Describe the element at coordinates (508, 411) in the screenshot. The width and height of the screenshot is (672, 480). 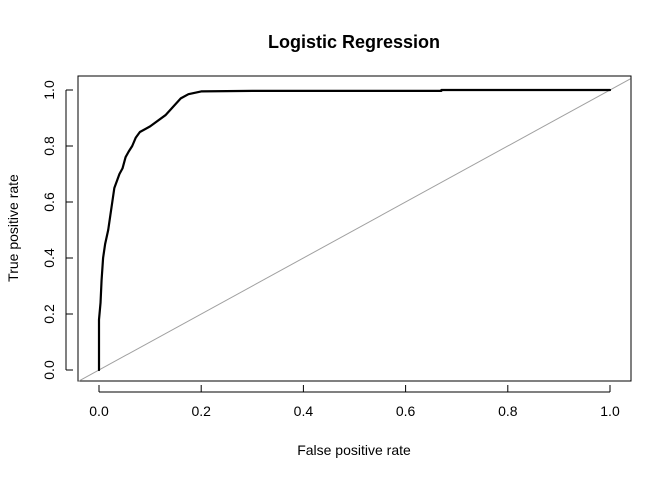
I see `x-tick-label: 0.8` at that location.